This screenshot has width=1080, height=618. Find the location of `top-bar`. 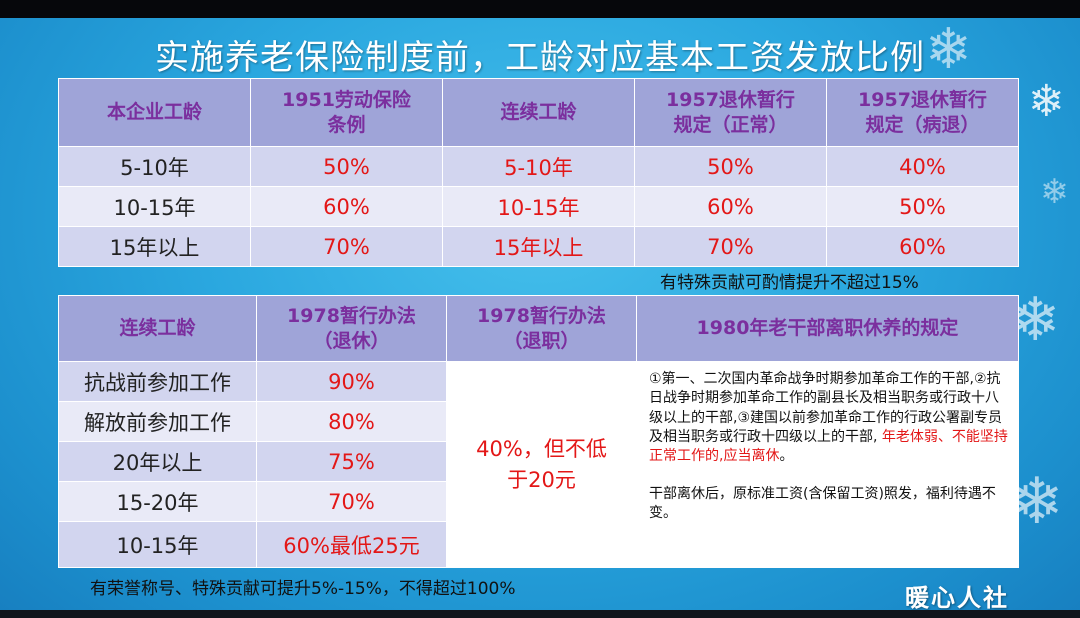

top-bar is located at coordinates (540, 9).